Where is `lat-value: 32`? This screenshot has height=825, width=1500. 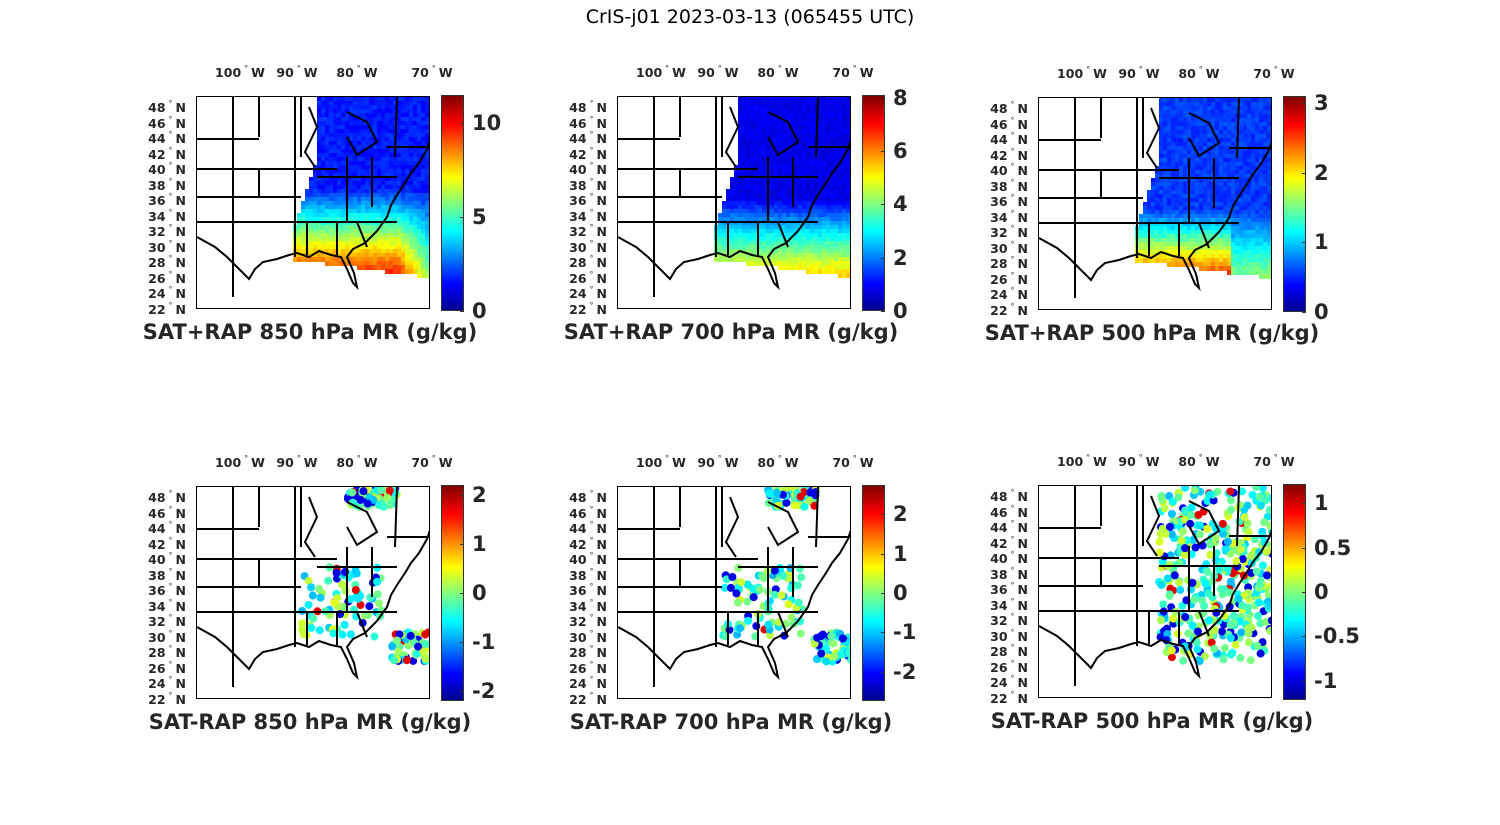
lat-value: 32 is located at coordinates (578, 231).